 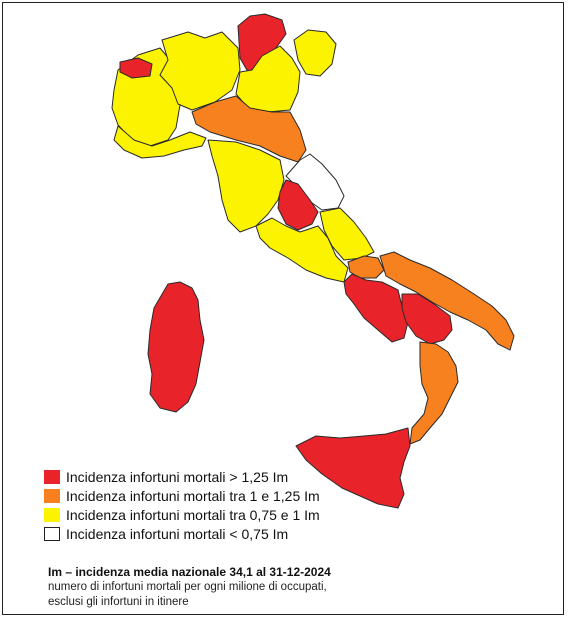 What do you see at coordinates (52, 496) in the screenshot?
I see `legend-swatch-high` at bounding box center [52, 496].